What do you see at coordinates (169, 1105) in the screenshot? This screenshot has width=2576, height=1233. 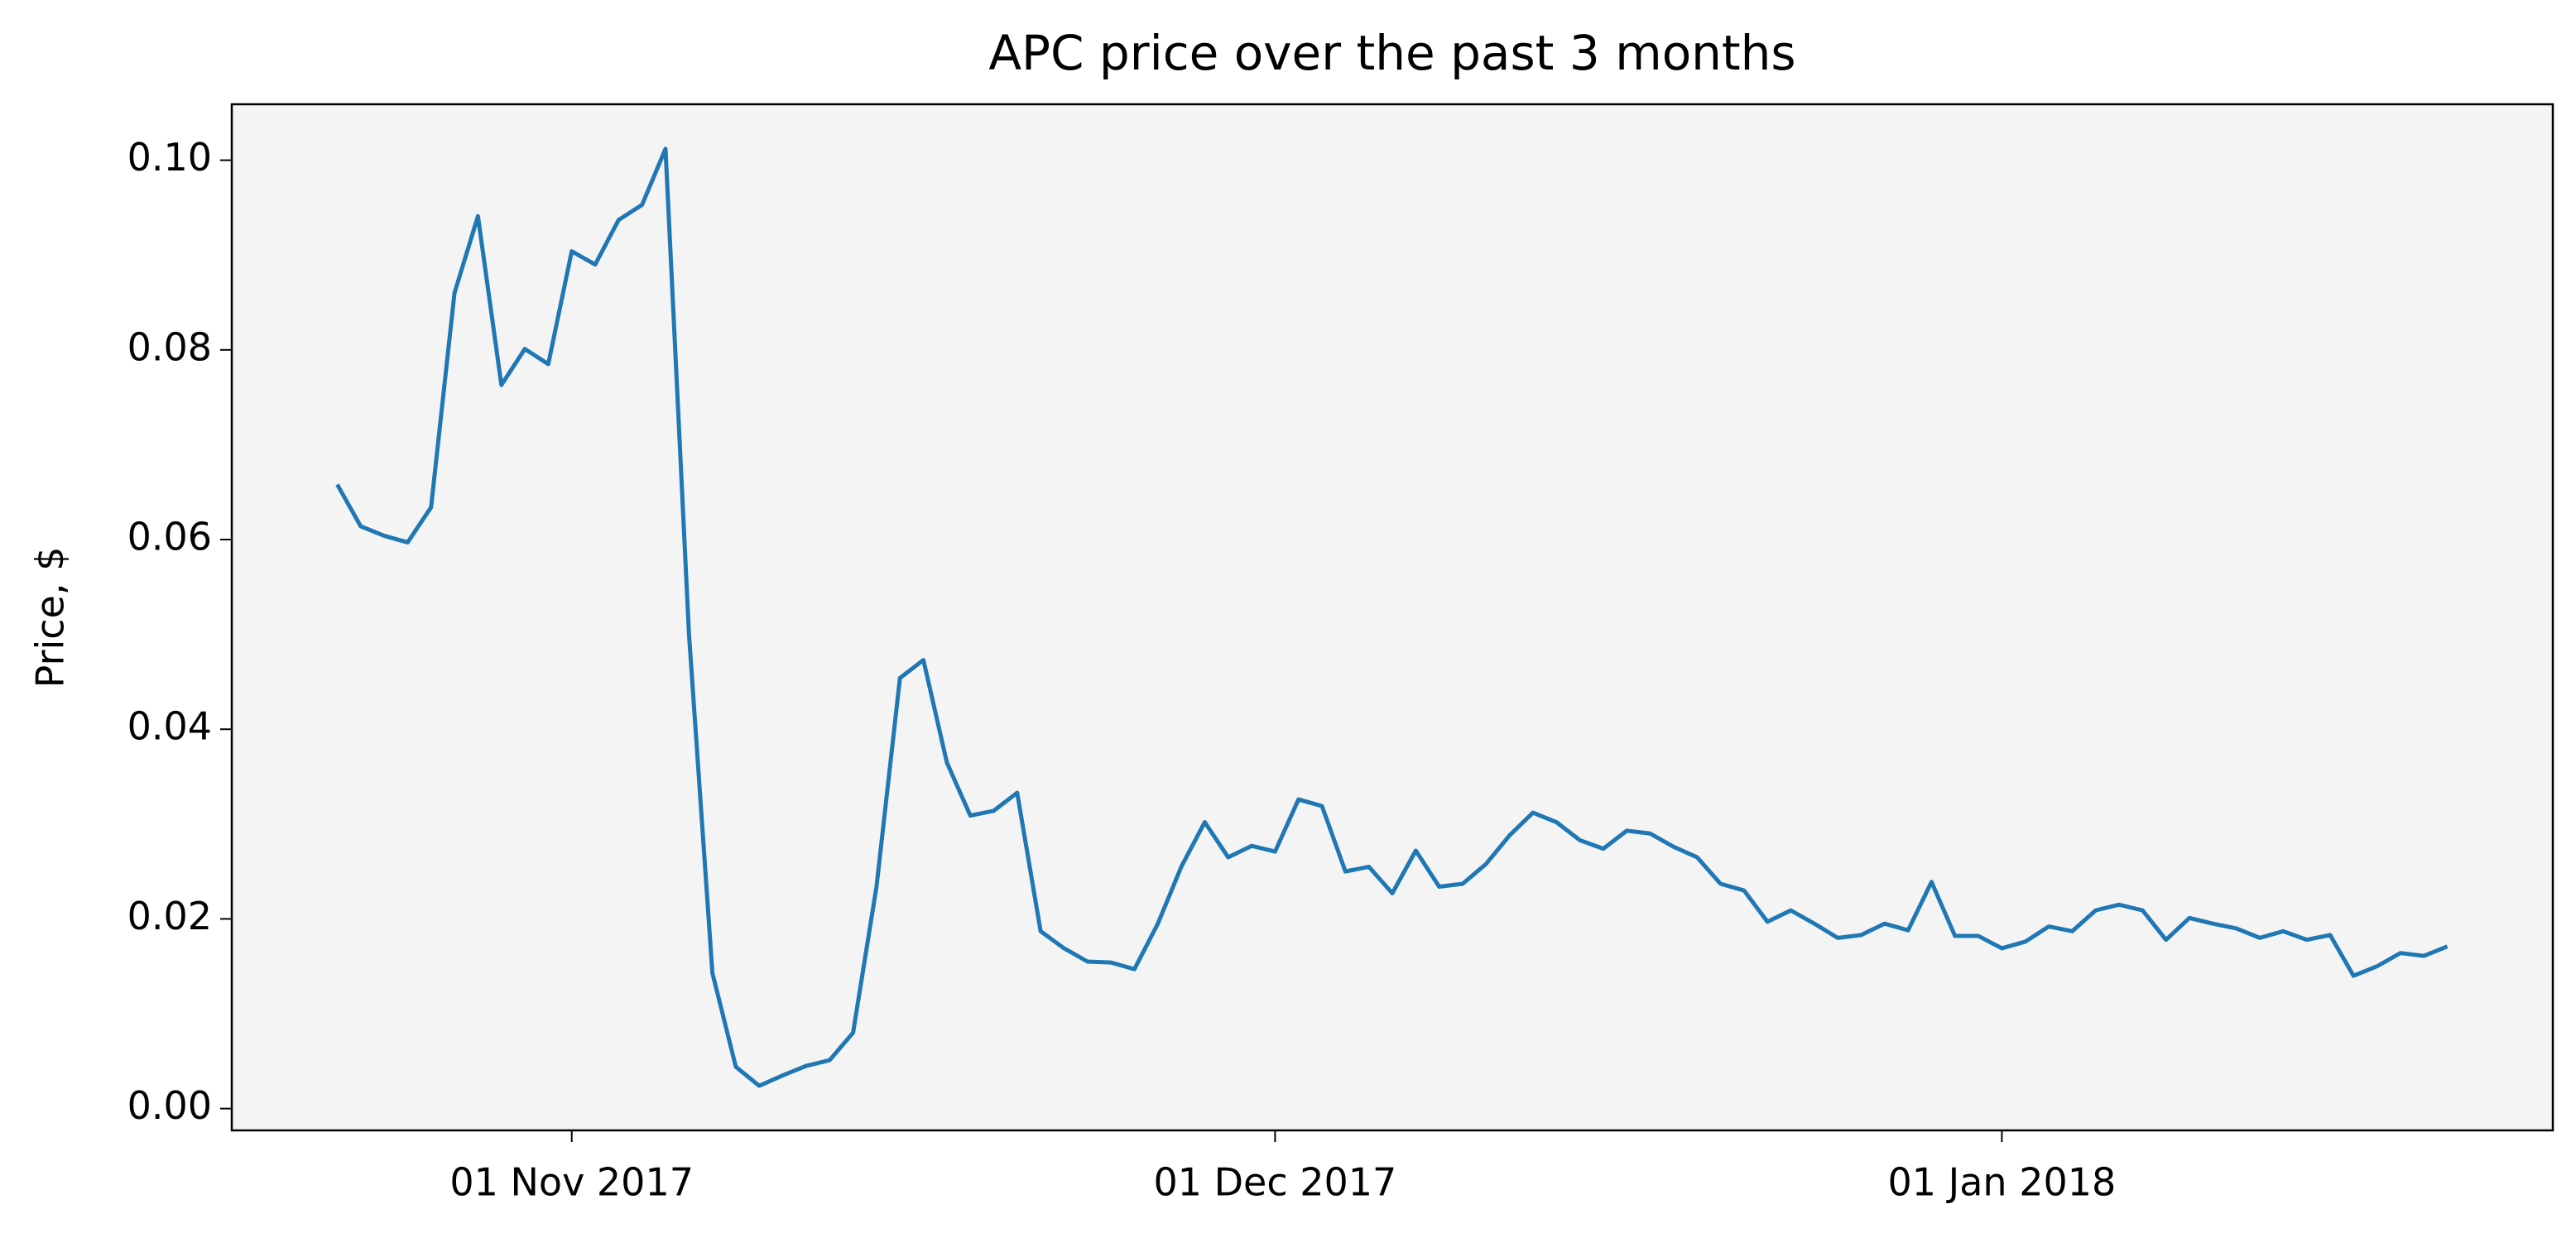 I see `y-tick-label: 0.00` at bounding box center [169, 1105].